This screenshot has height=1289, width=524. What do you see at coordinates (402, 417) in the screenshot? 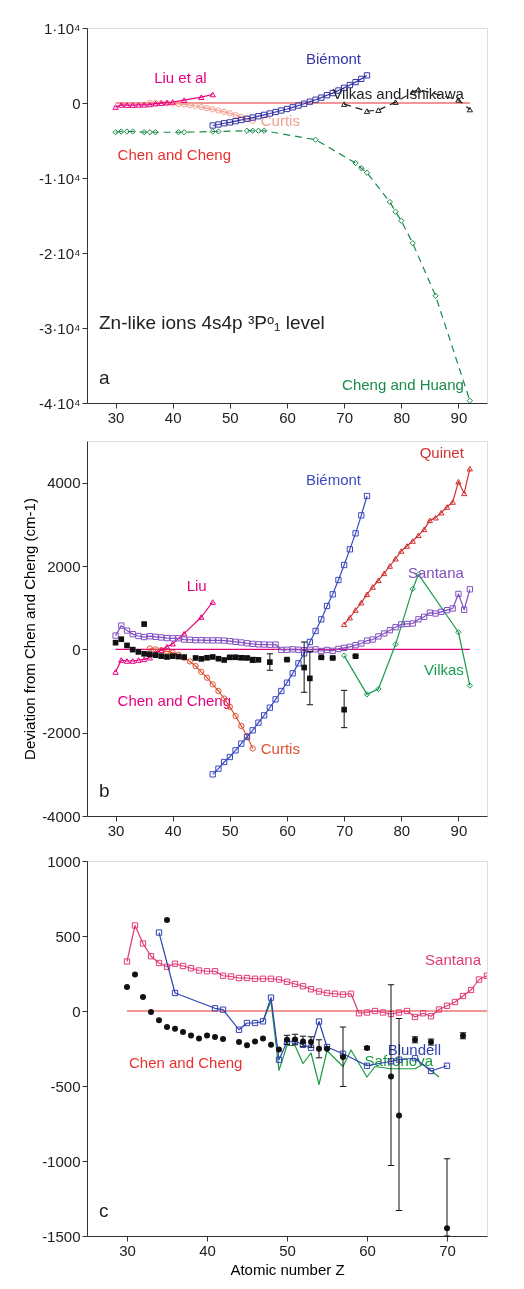
I see `x-tick-label: 80` at bounding box center [402, 417].